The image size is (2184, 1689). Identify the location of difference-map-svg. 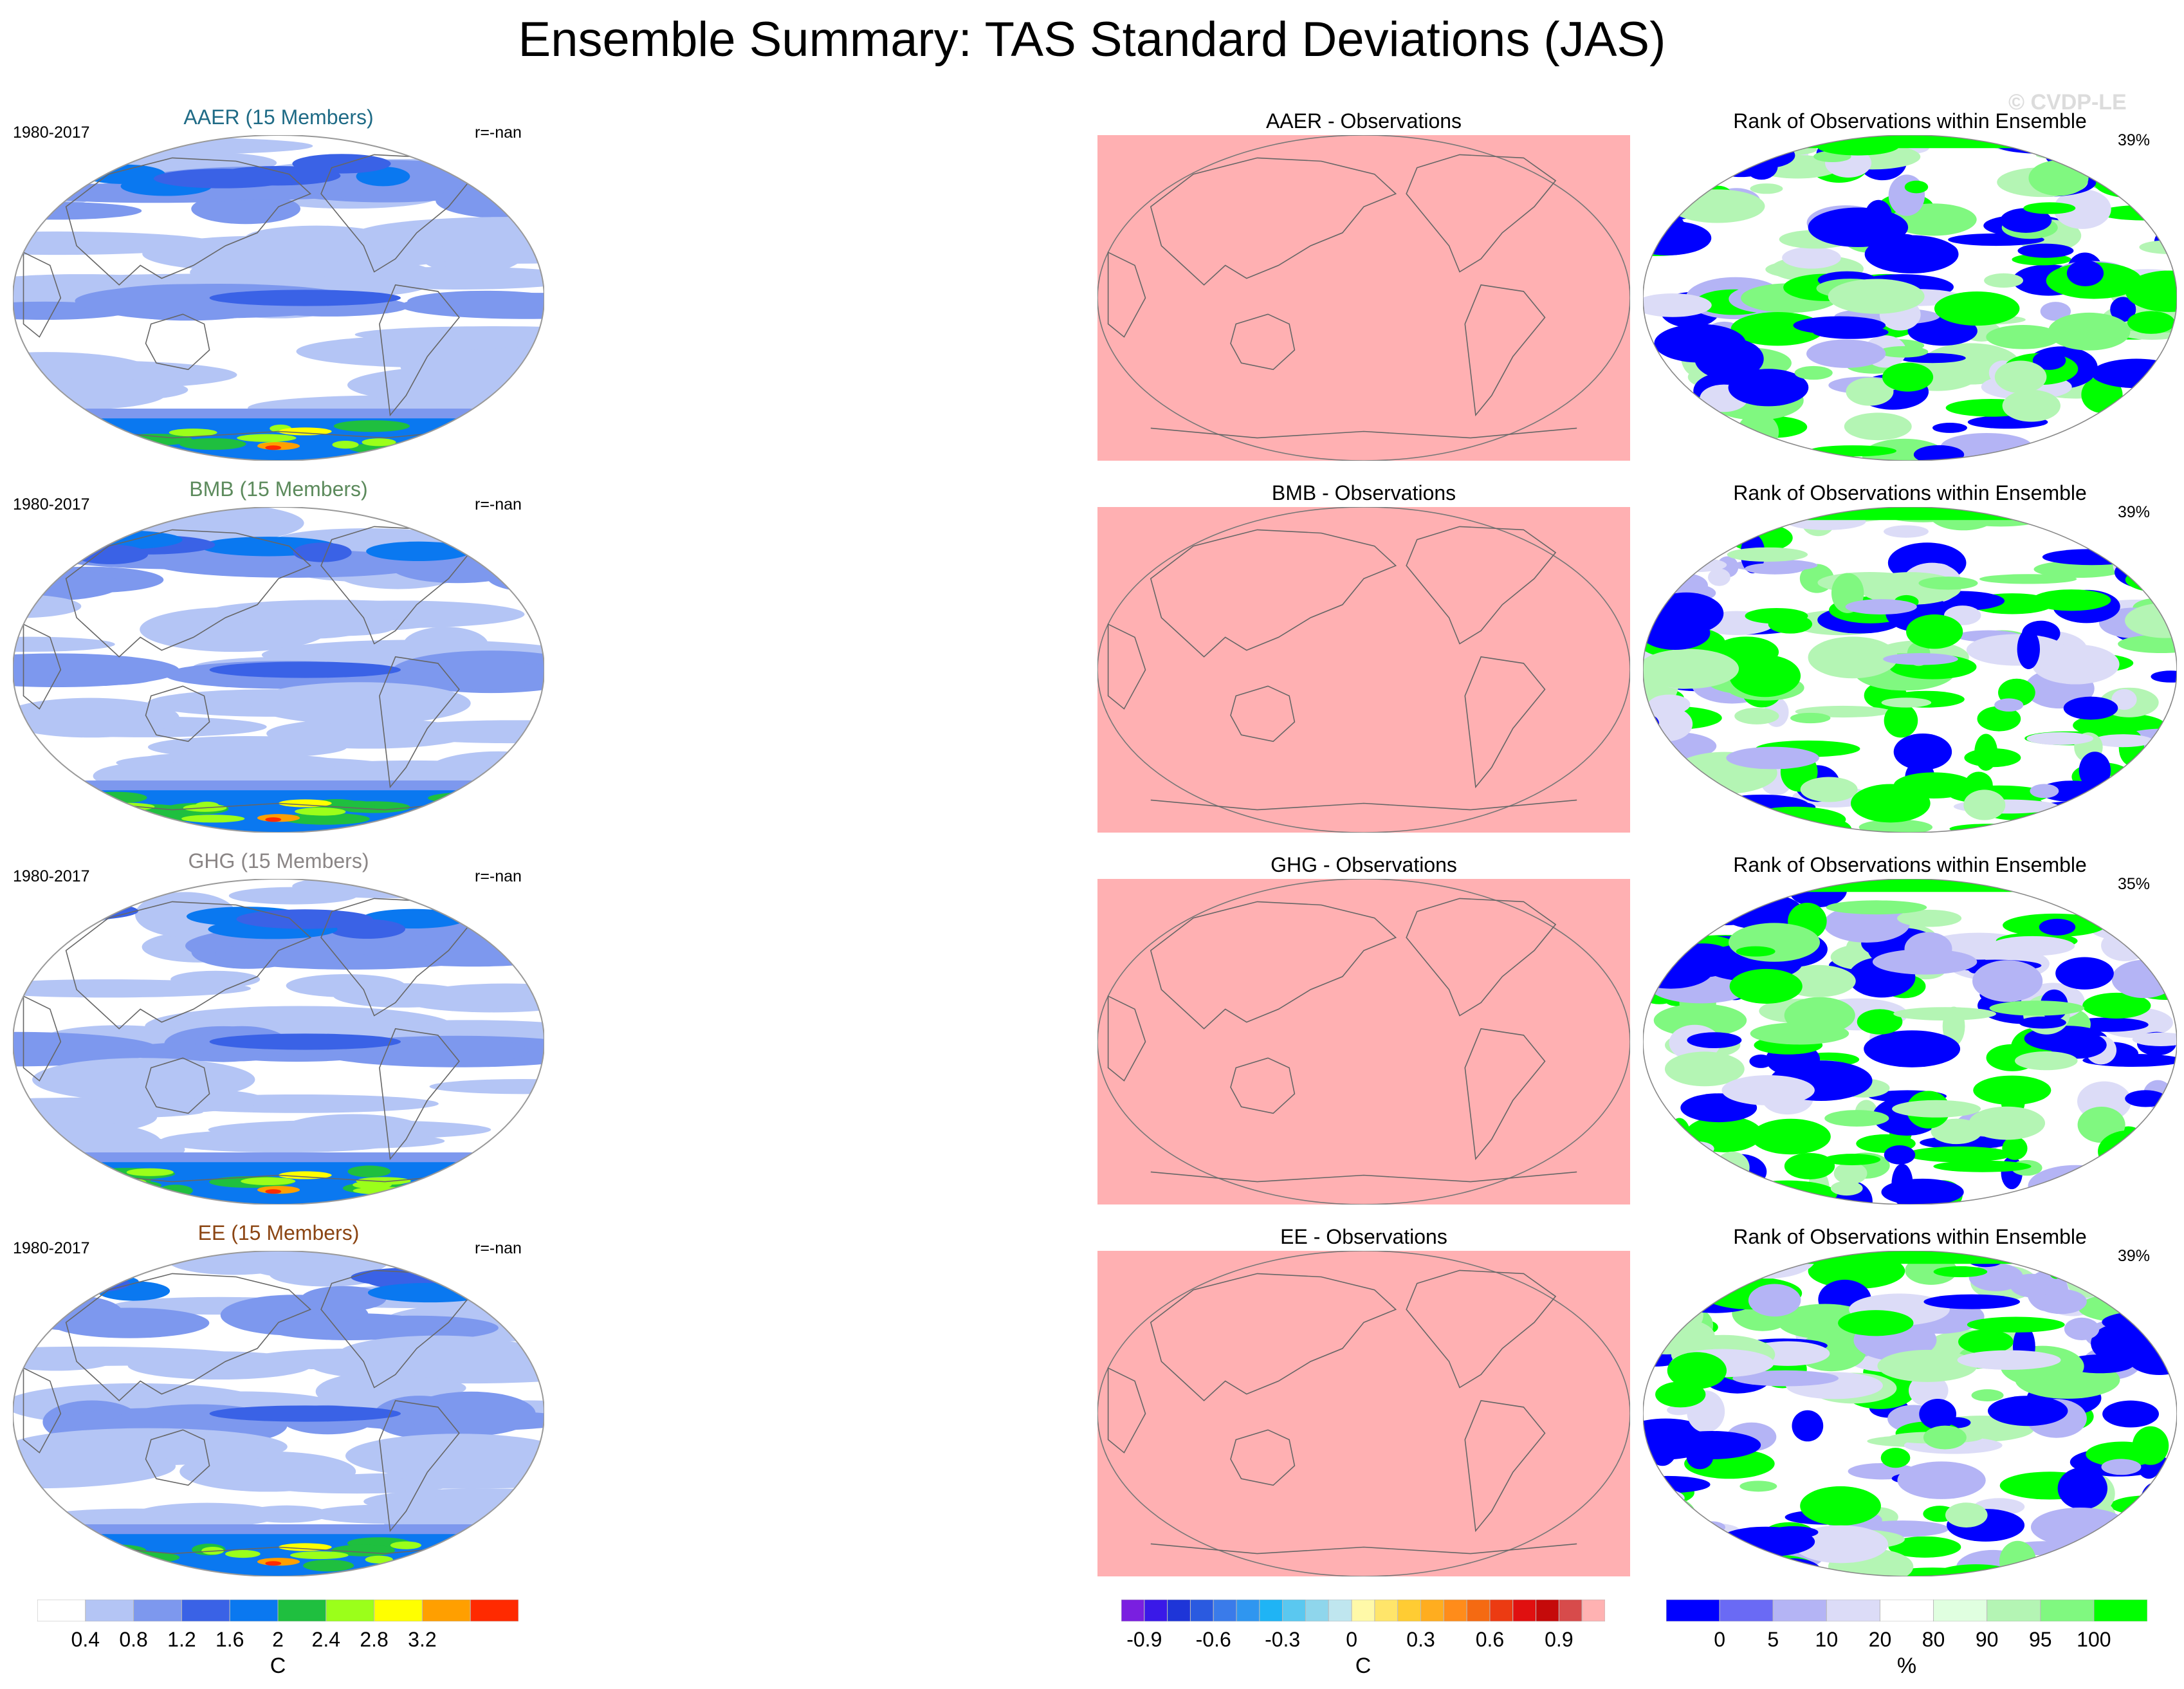
(1363, 1041).